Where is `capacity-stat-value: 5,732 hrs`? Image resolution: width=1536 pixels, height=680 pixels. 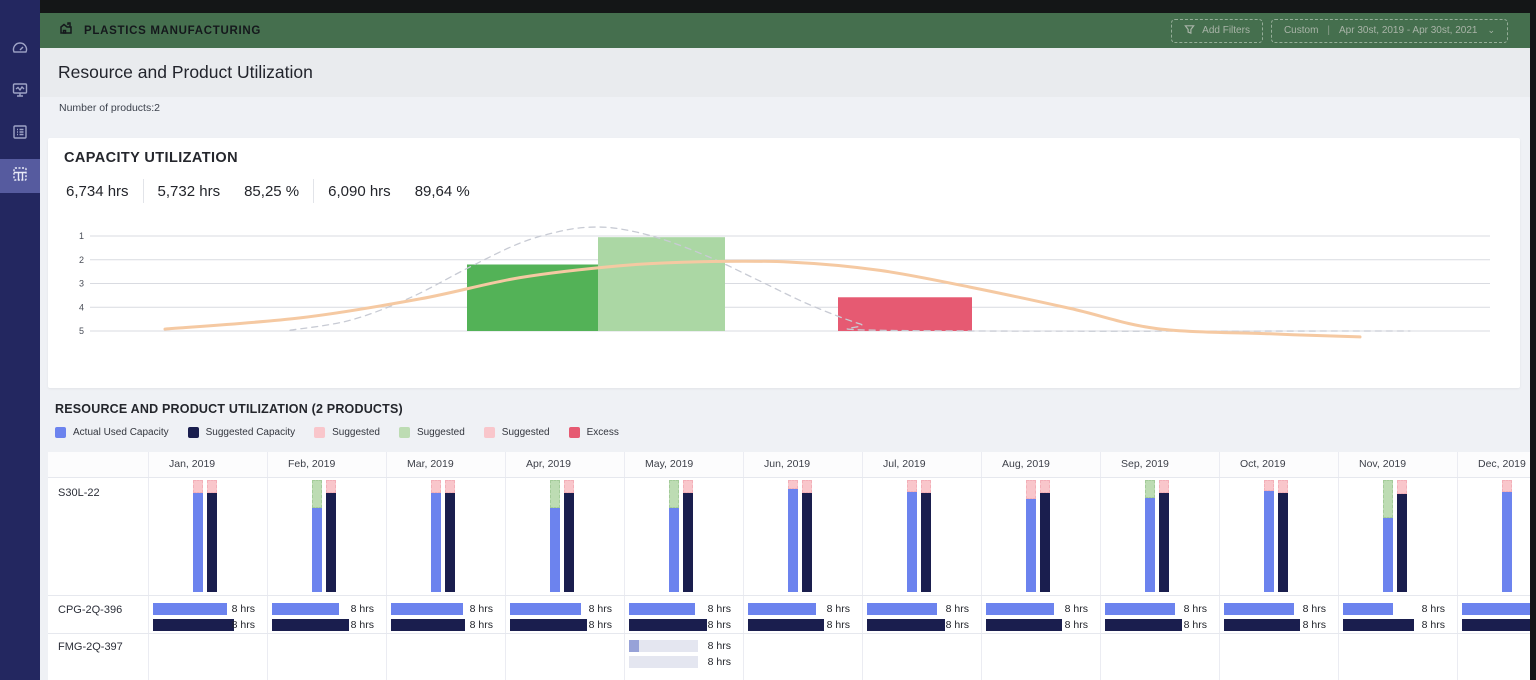 capacity-stat-value: 5,732 hrs is located at coordinates (189, 191).